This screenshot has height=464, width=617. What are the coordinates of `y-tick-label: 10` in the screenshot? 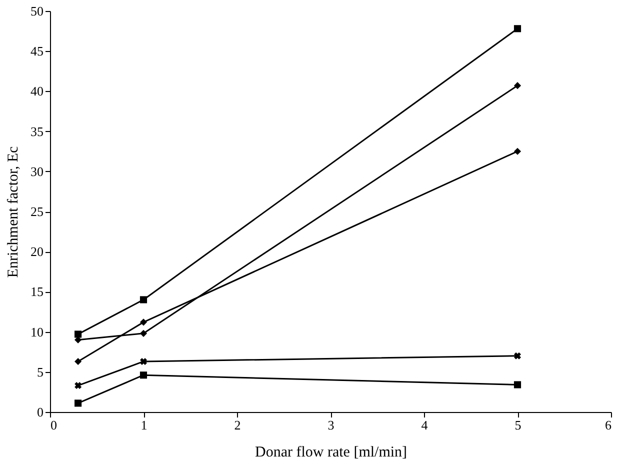 It's located at (37, 332).